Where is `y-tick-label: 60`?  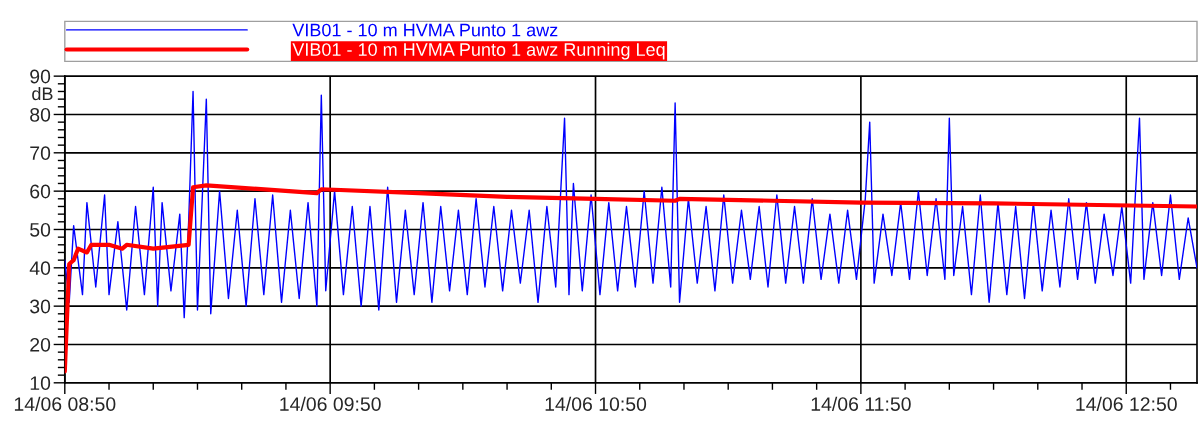
y-tick-label: 60 is located at coordinates (40, 191).